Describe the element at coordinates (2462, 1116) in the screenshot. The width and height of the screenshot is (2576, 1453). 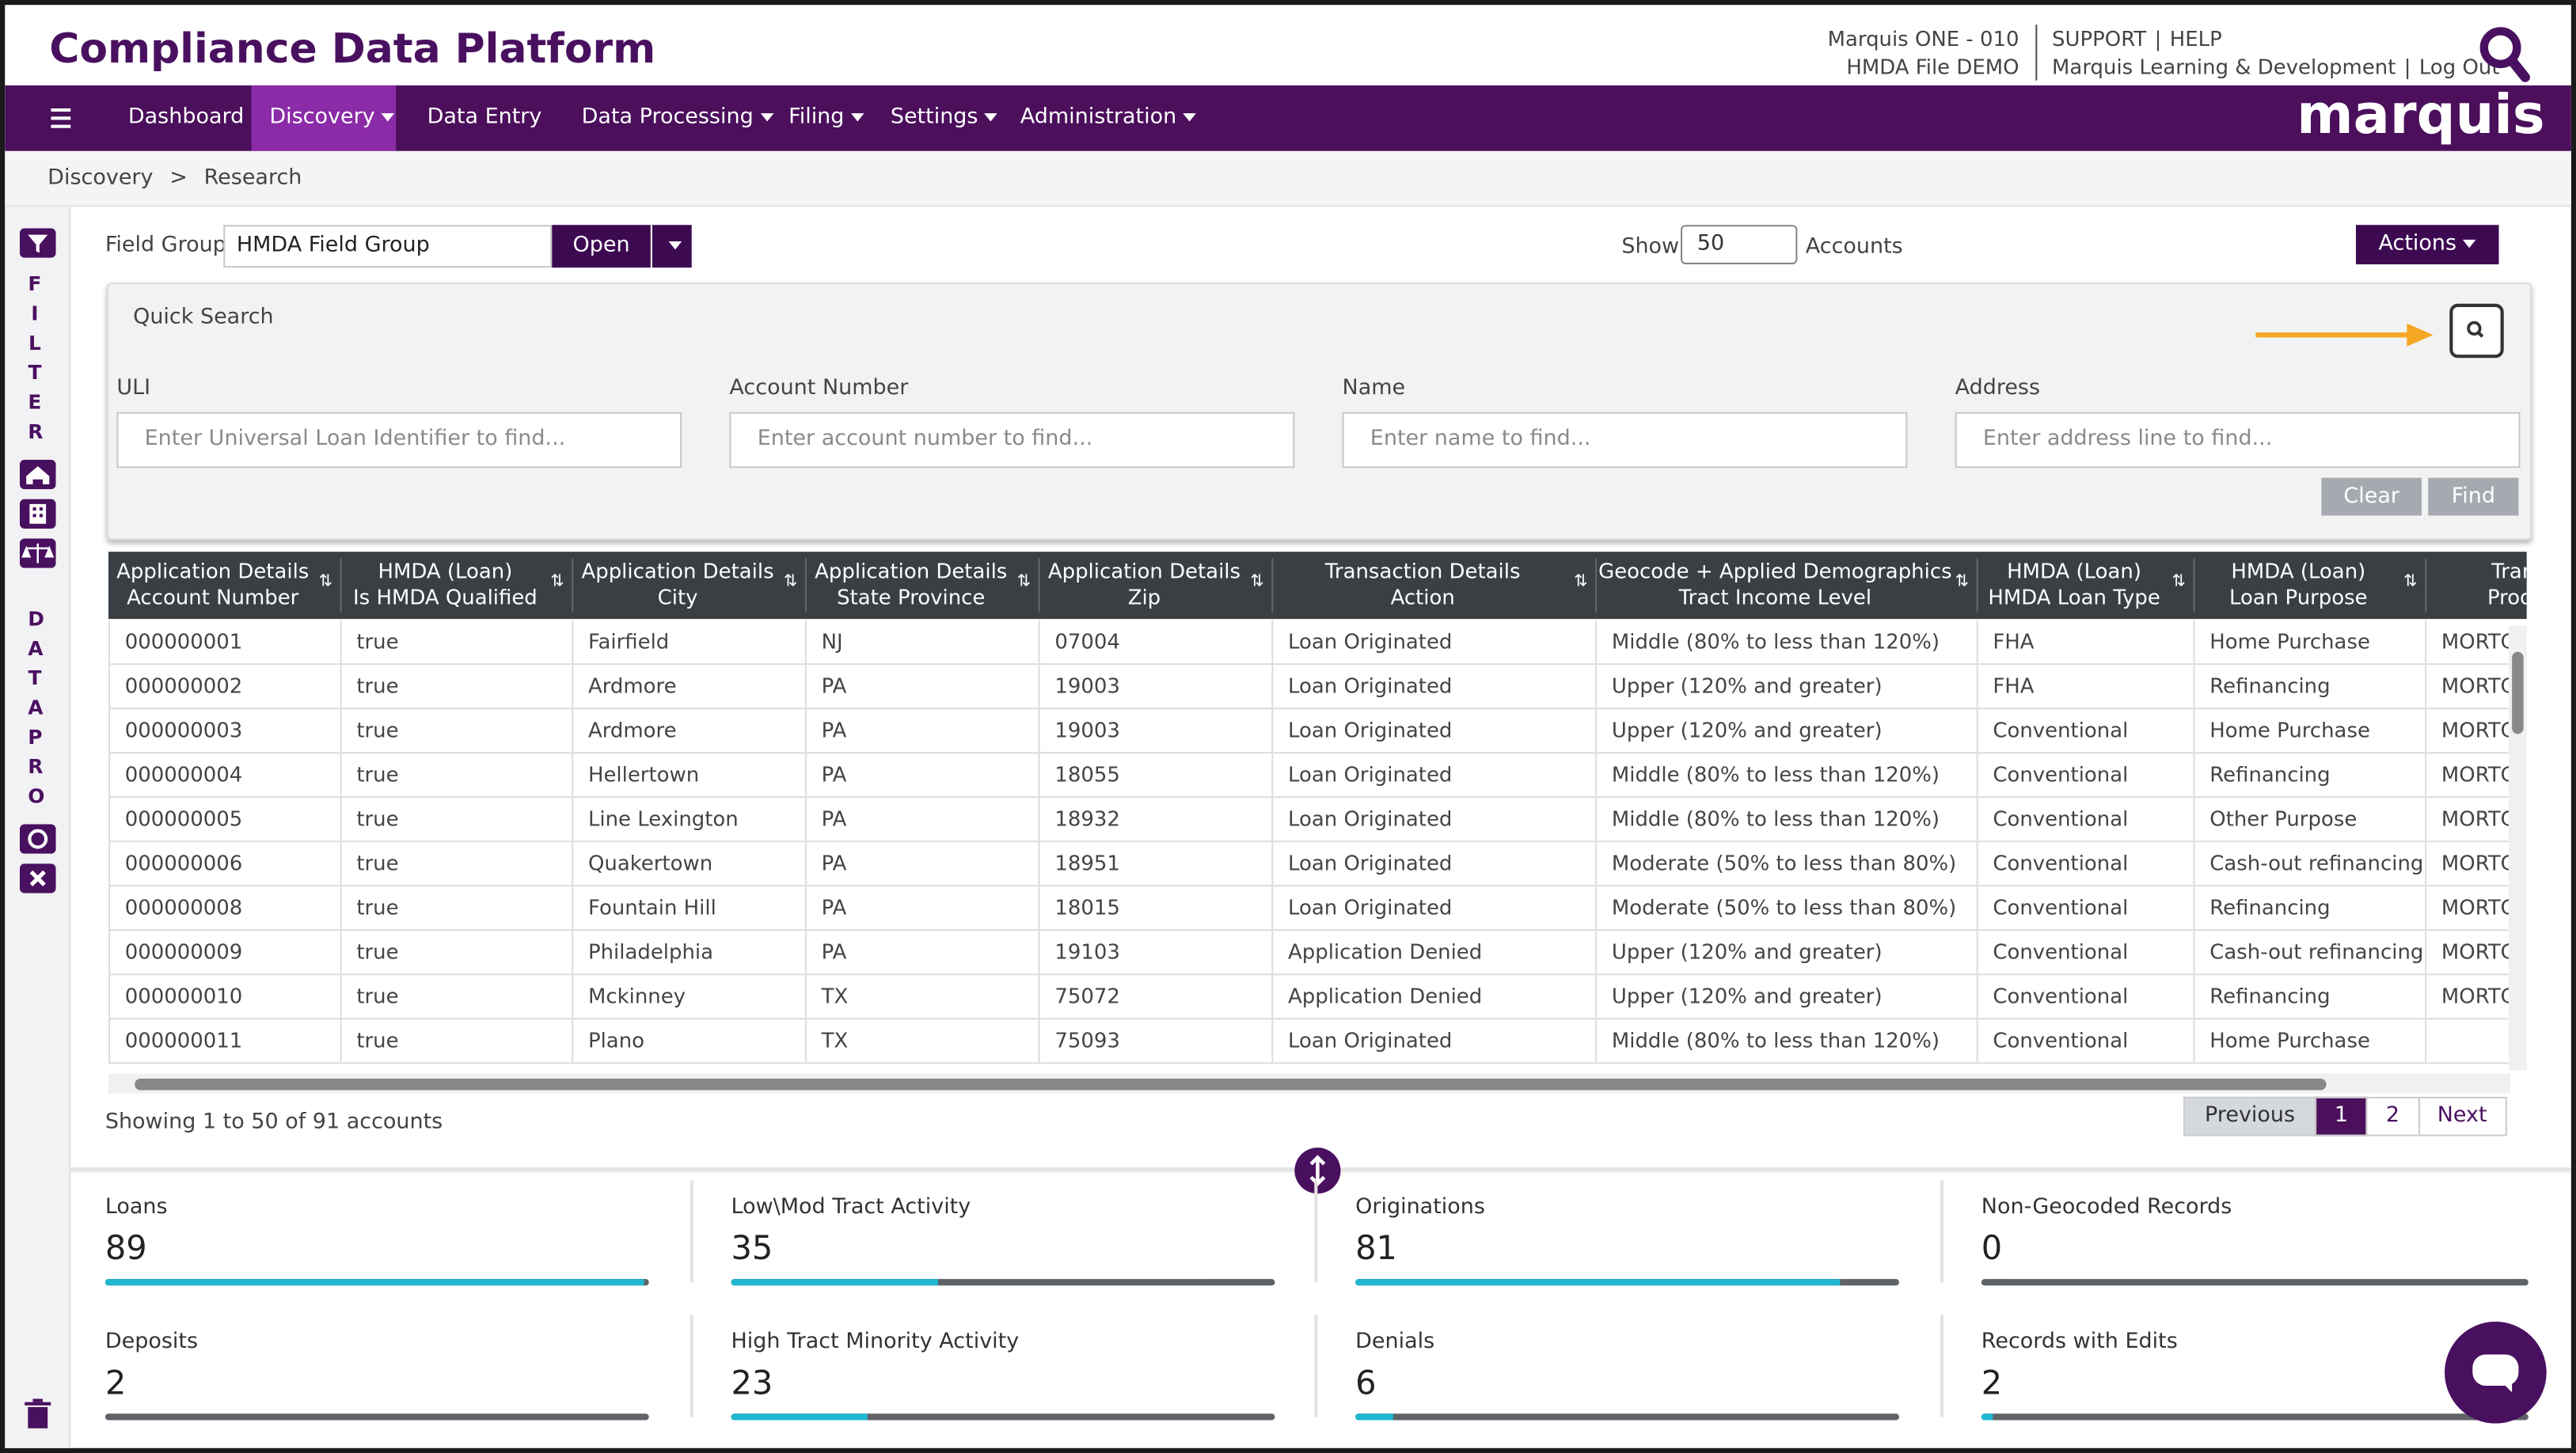
I see `page-button: Next` at that location.